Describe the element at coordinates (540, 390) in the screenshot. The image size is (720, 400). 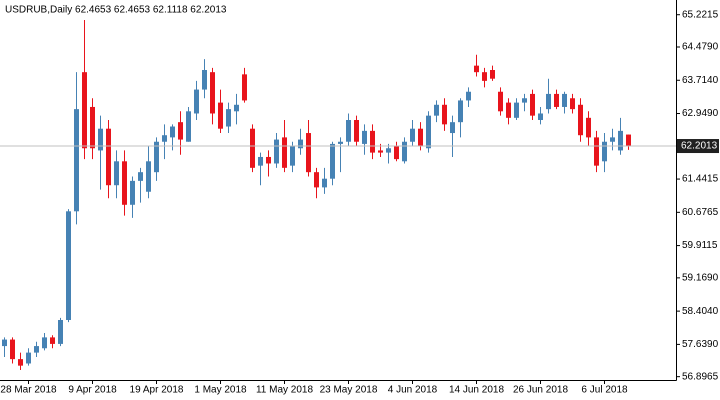
I see `x-tick-label: 26 Jun 2018` at that location.